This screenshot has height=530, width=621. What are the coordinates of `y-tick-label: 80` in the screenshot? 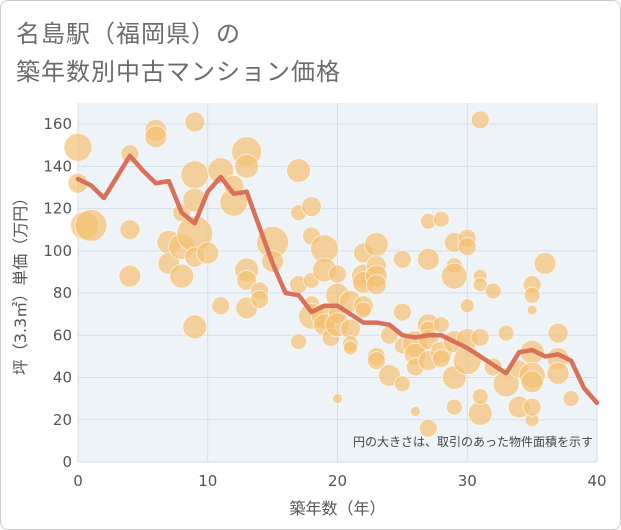 It's located at (62, 293).